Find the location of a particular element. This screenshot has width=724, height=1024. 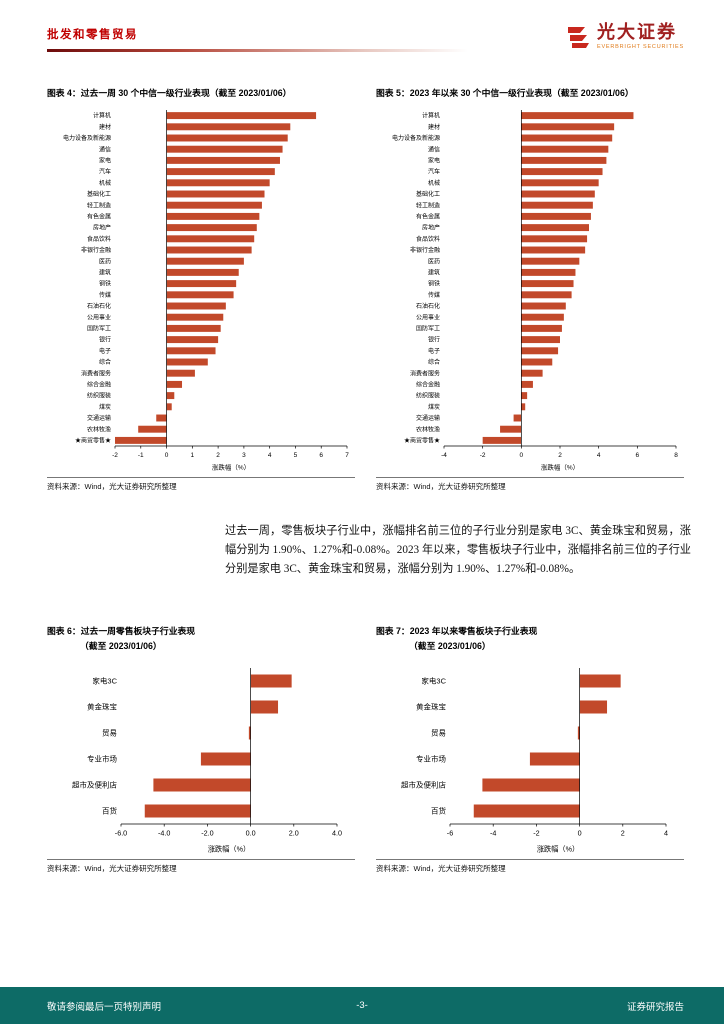

svg-text: 4.0 is located at coordinates (337, 833).